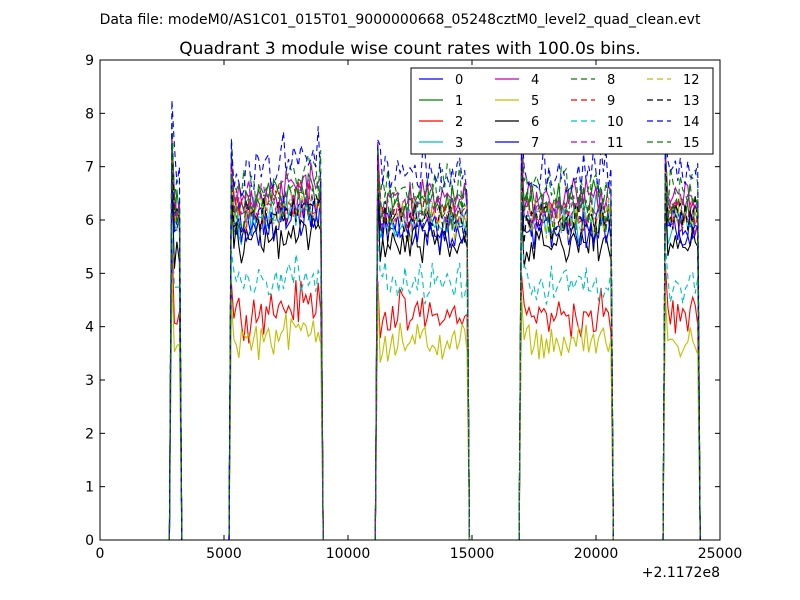 This screenshot has height=600, width=800. What do you see at coordinates (535, 80) in the screenshot?
I see `legend-label-4: 4` at bounding box center [535, 80].